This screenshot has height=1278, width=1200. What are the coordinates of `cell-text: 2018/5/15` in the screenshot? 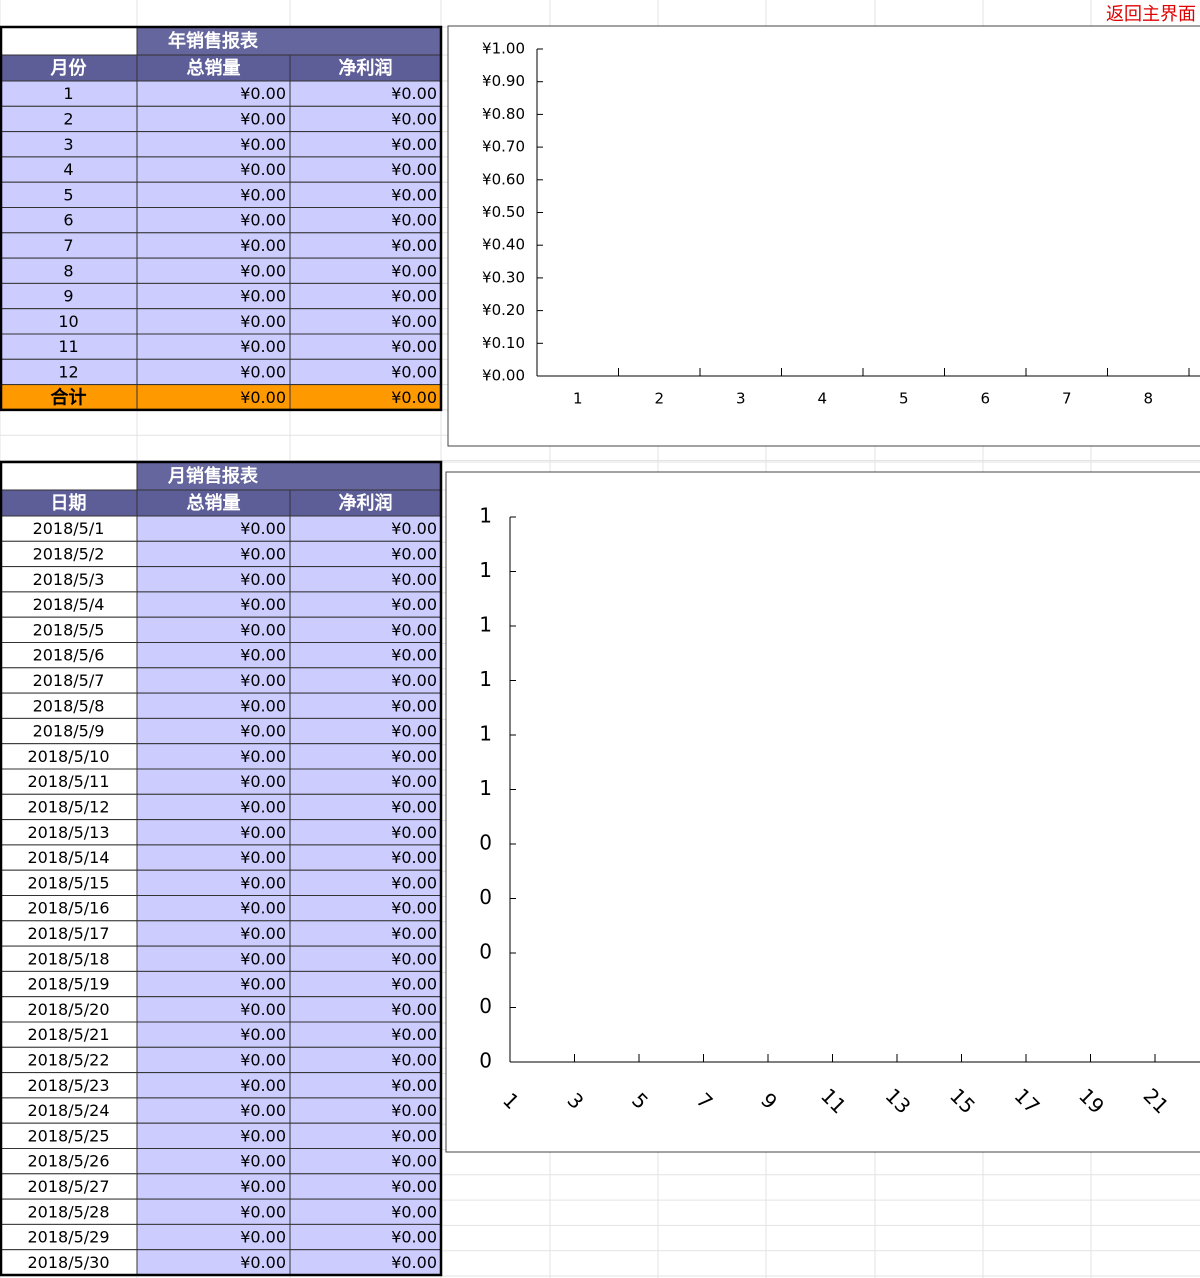 It's located at (68, 882).